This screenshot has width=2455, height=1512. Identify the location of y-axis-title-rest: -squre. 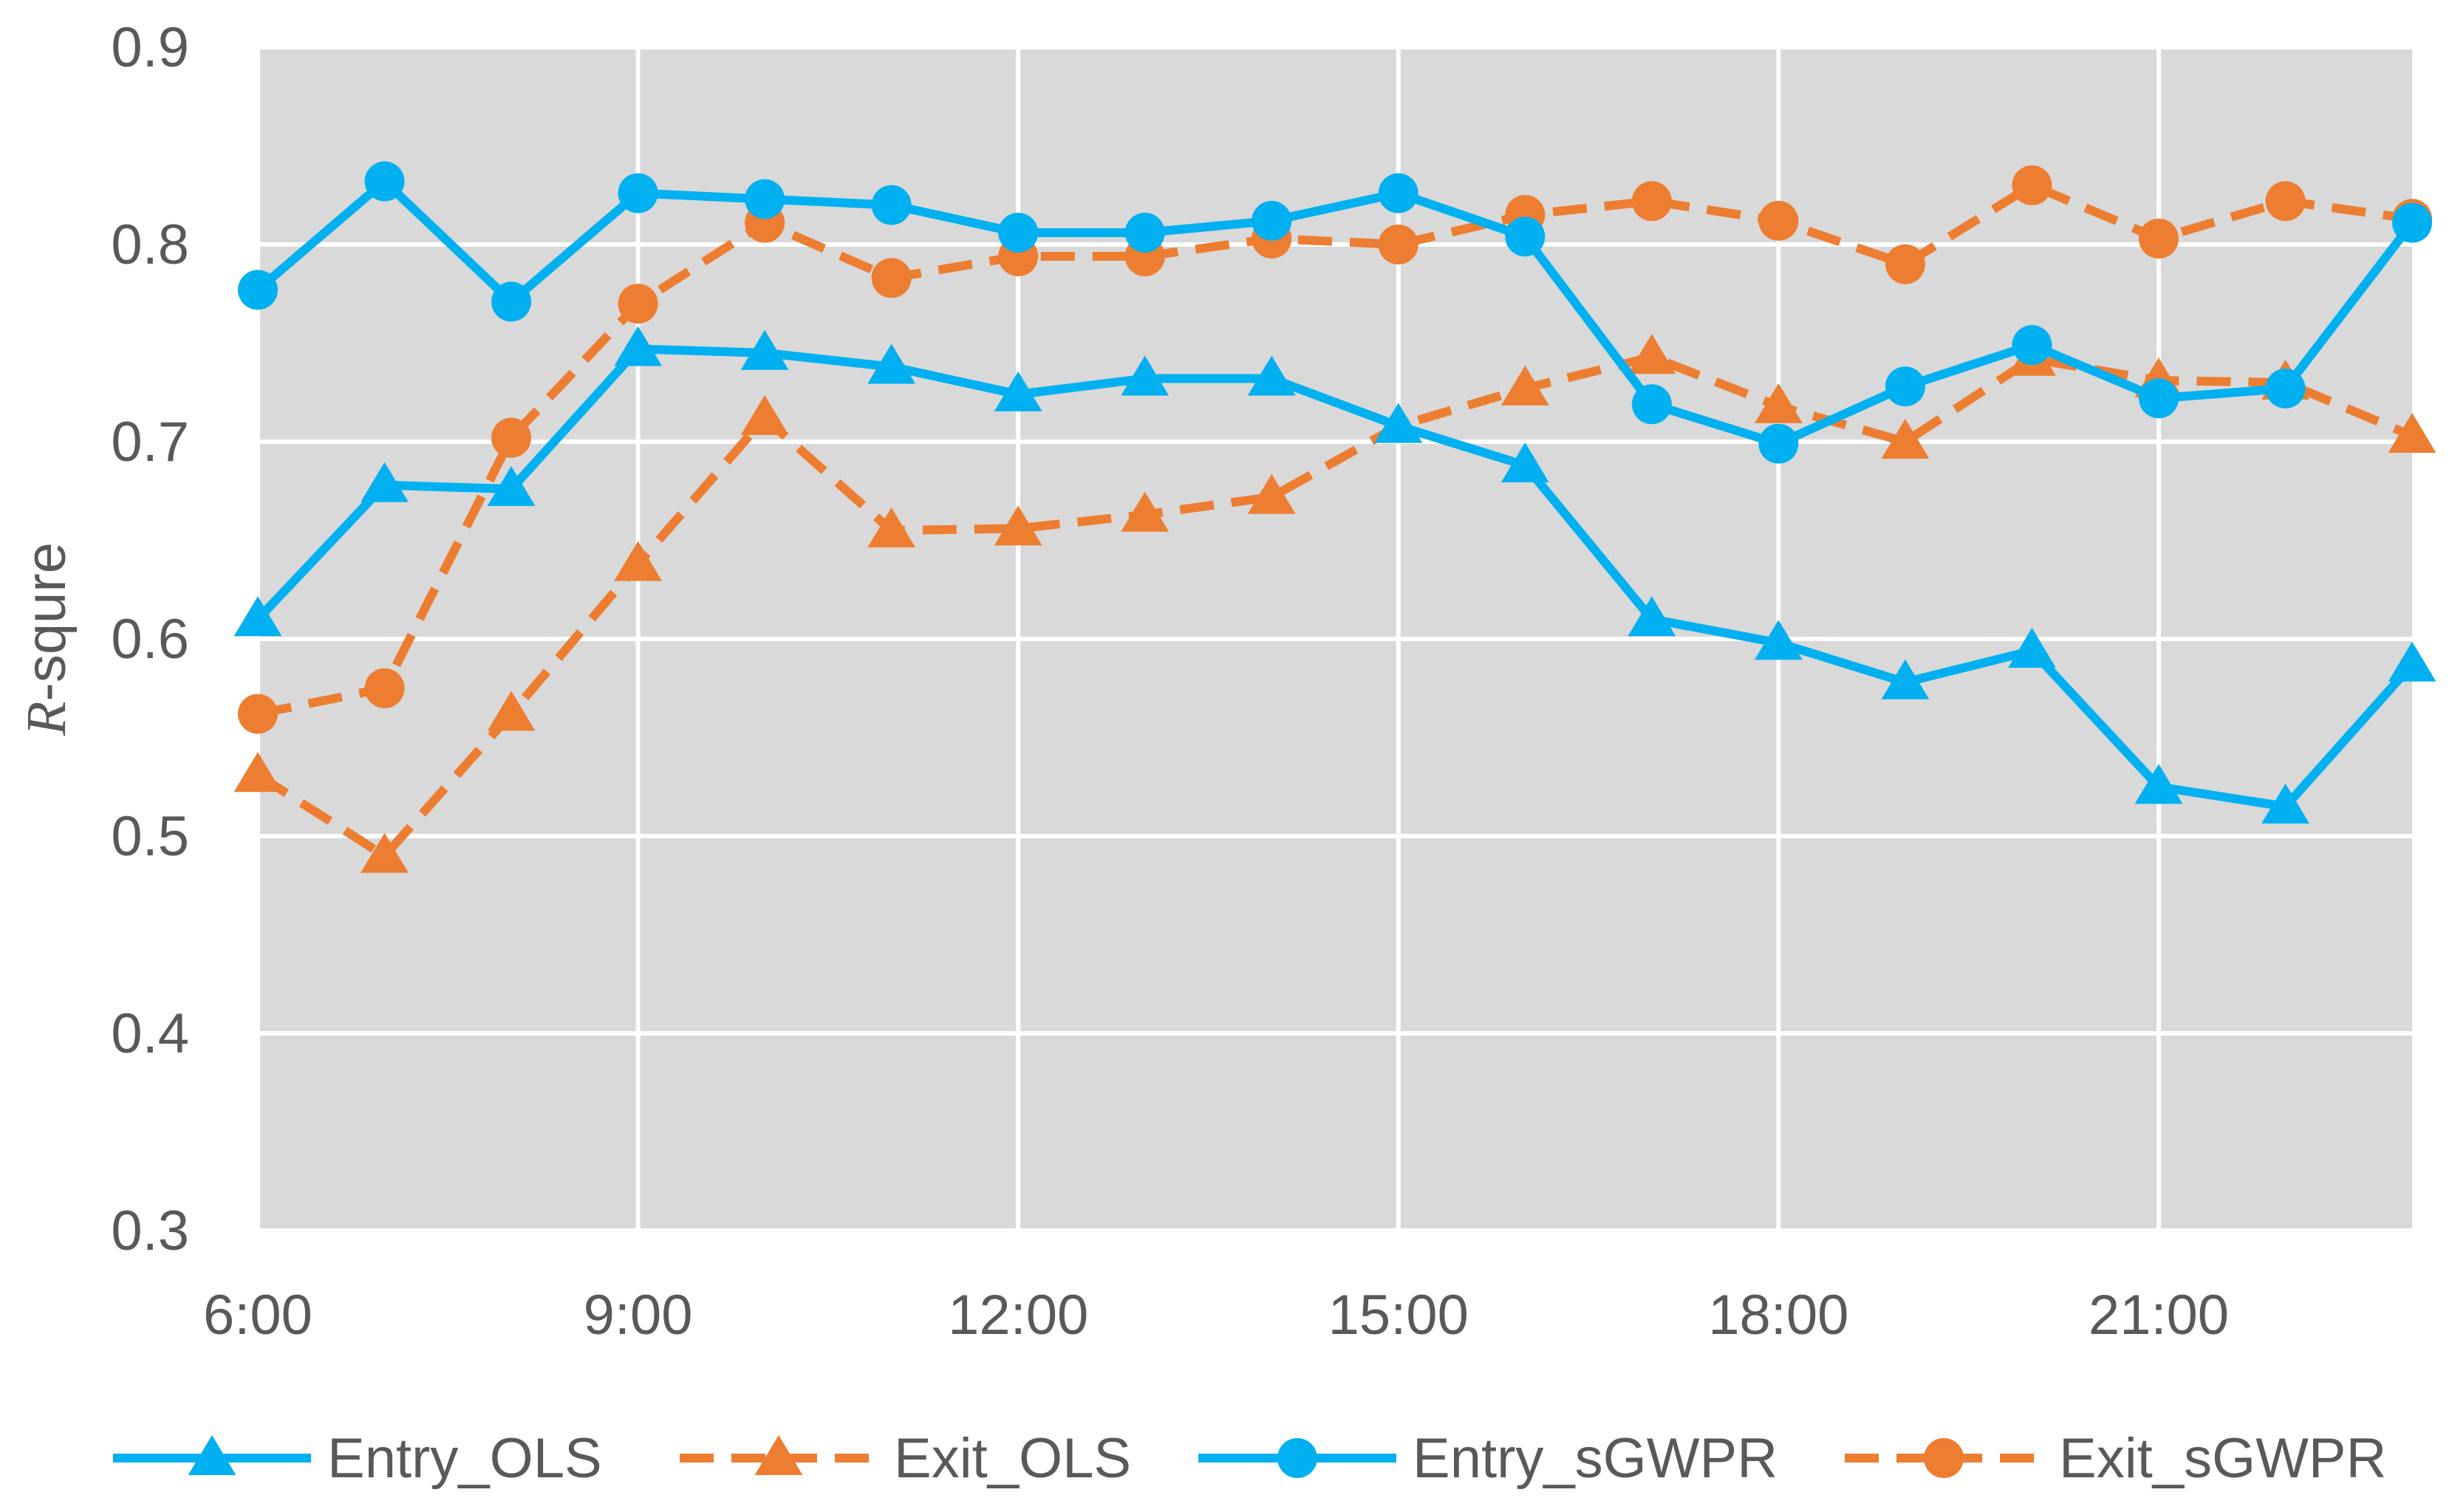
(46, 621).